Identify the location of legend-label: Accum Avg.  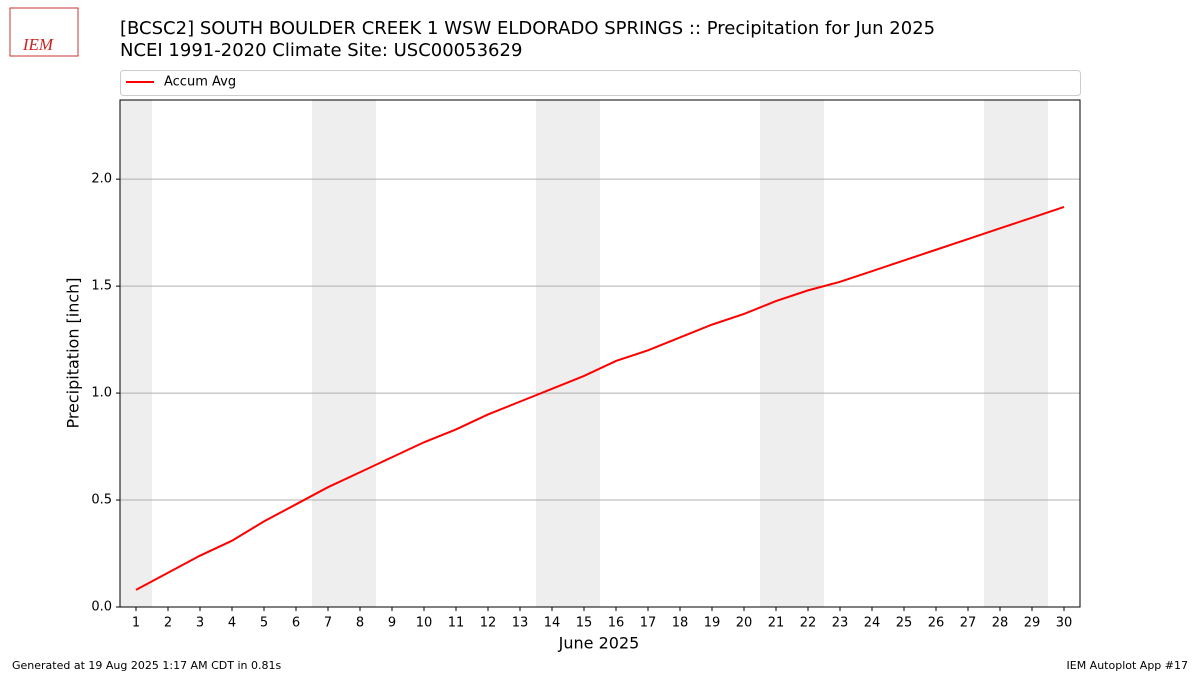
(200, 82).